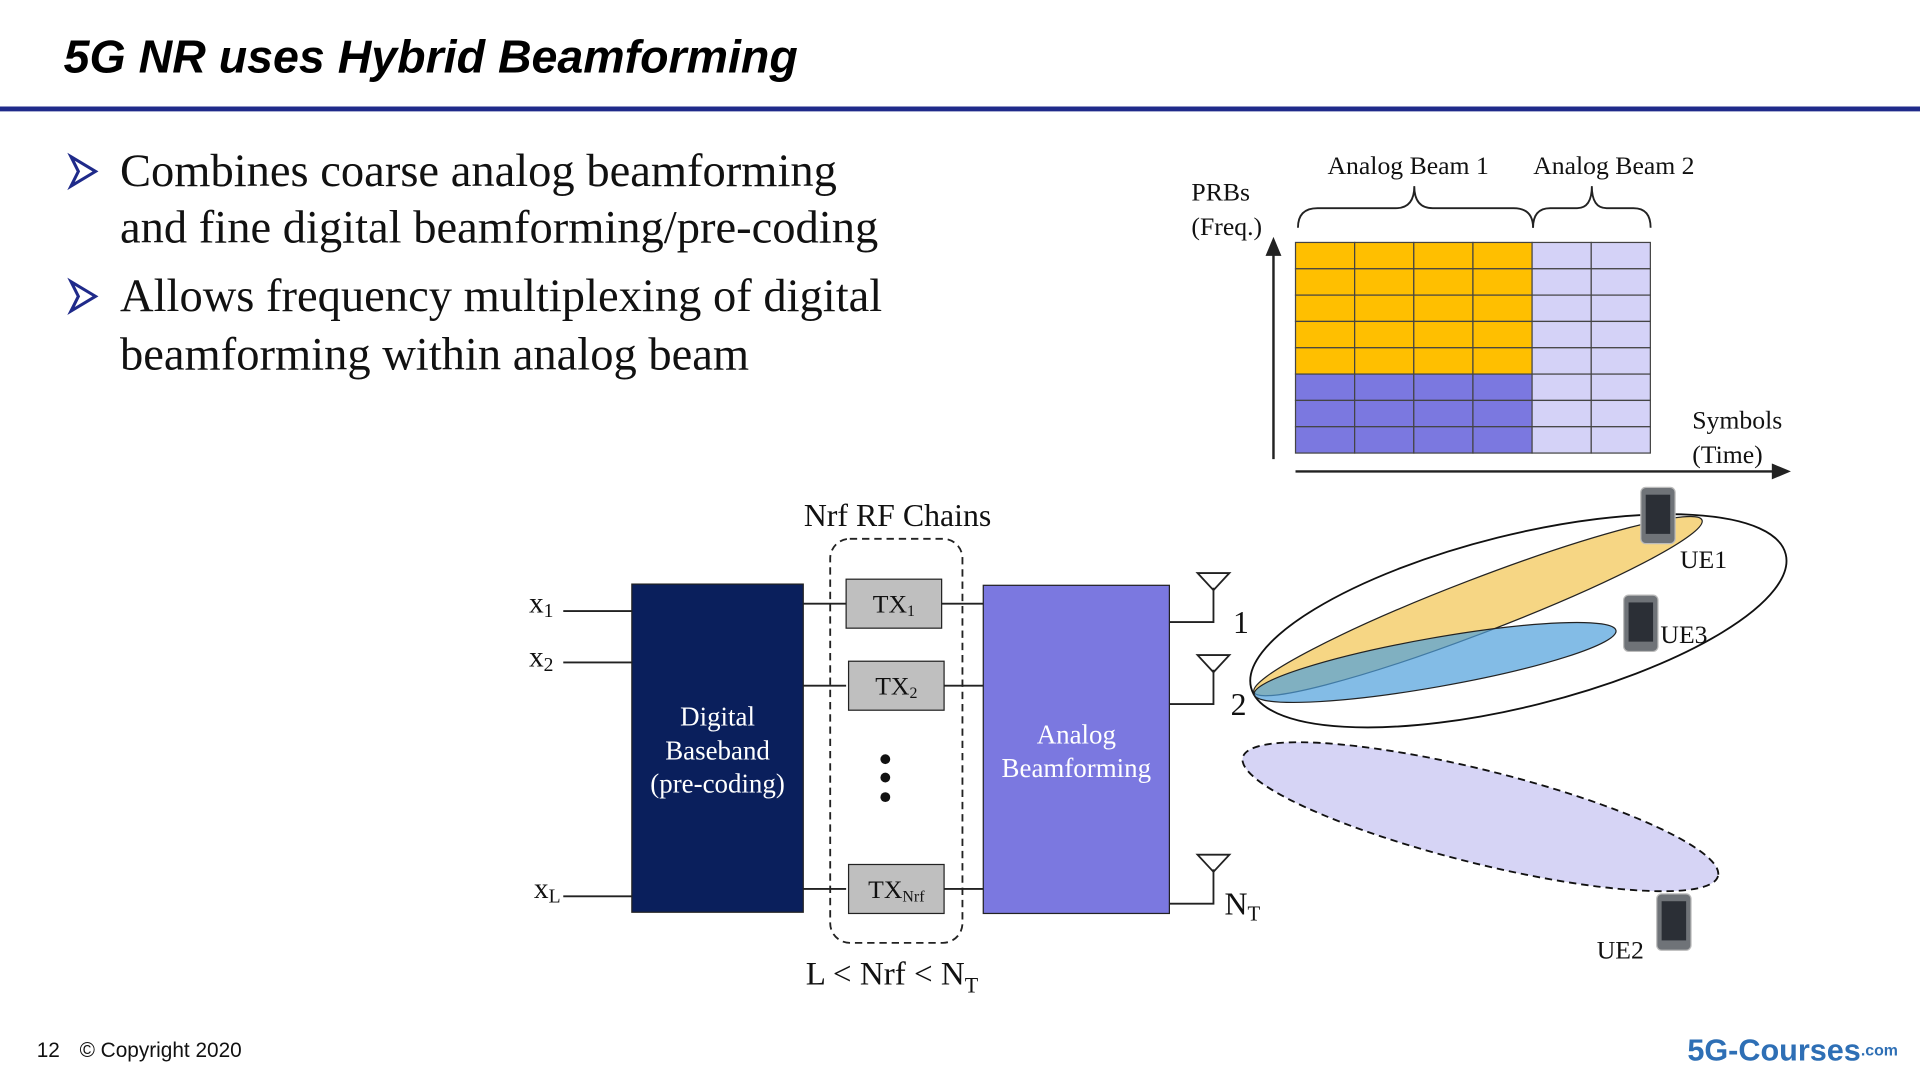 The width and height of the screenshot is (1920, 1080). I want to click on block-label: (pre-coding), so click(717, 784).